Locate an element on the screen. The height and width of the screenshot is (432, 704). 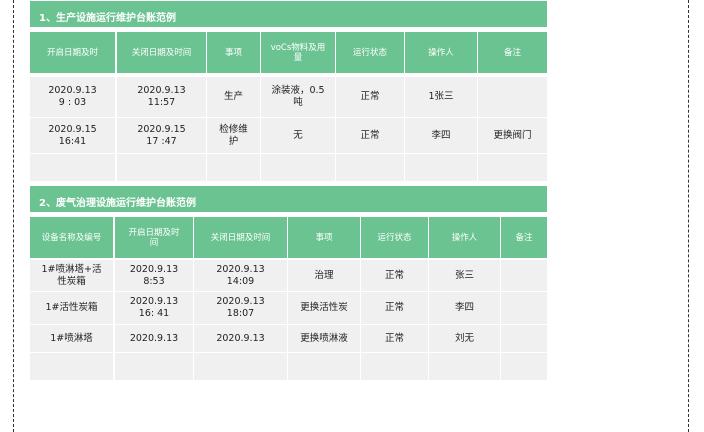
column-header: 设备名称及编号 is located at coordinates (71, 237).